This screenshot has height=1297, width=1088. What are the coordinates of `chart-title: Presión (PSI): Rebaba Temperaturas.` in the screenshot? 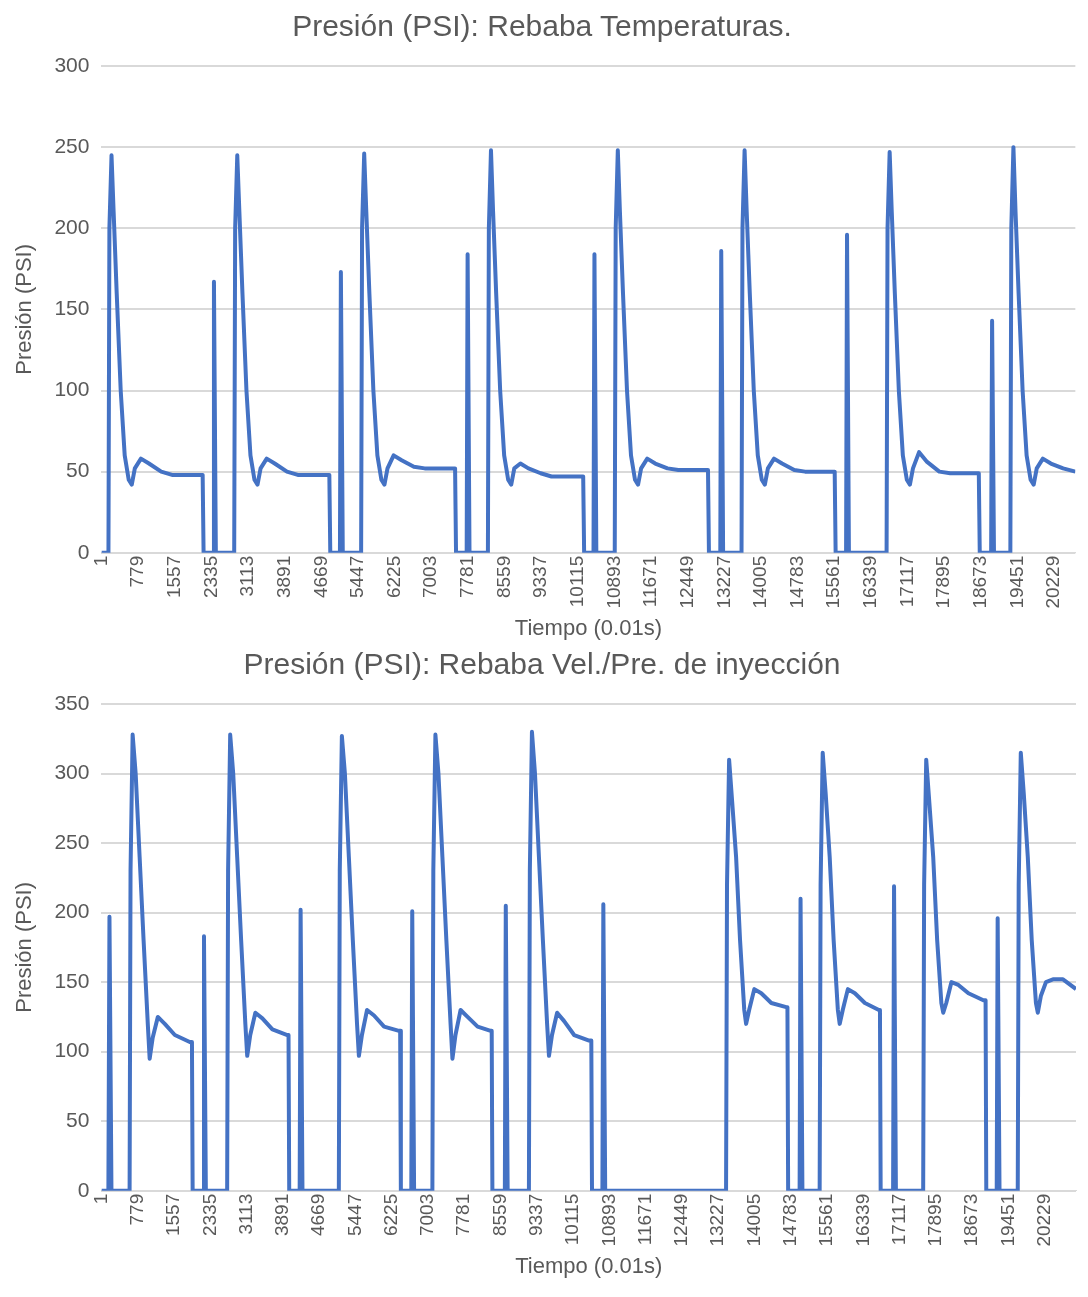 It's located at (542, 26).